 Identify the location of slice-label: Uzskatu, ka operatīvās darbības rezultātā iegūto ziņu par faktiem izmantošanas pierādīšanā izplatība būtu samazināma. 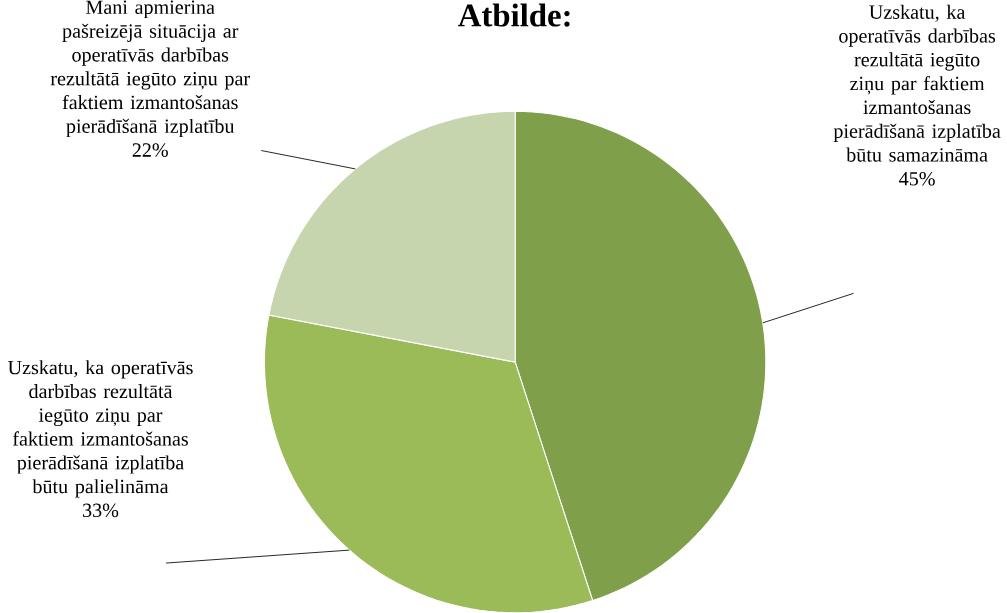
(917, 83).